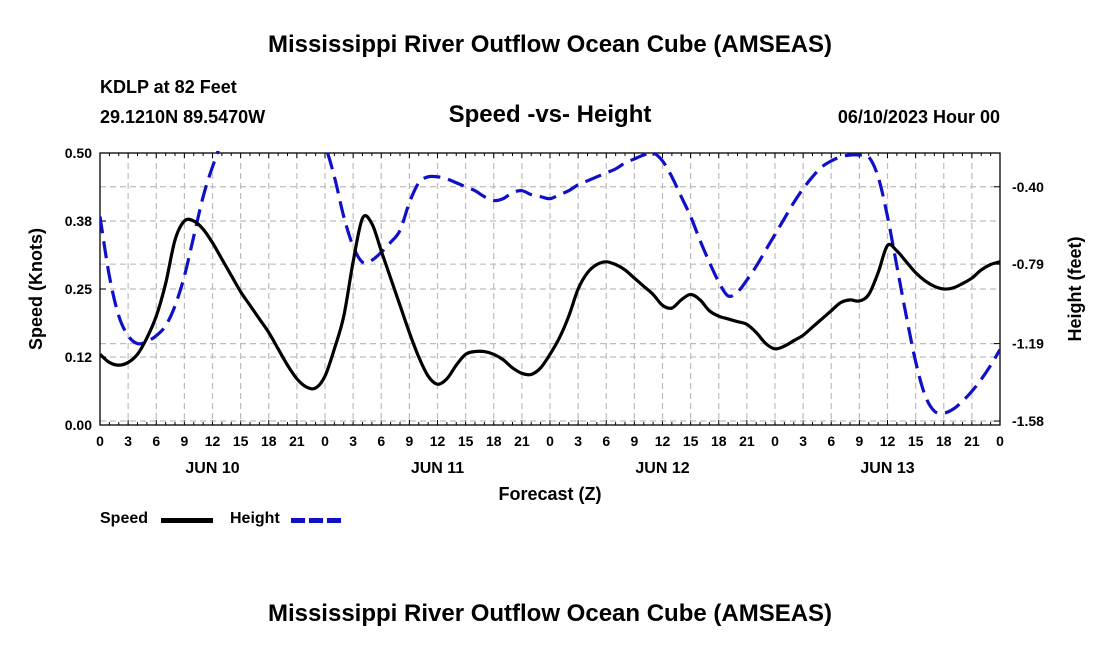 Image resolution: width=1100 pixels, height=650 pixels. I want to click on day-label: JUN 11, so click(437, 468).